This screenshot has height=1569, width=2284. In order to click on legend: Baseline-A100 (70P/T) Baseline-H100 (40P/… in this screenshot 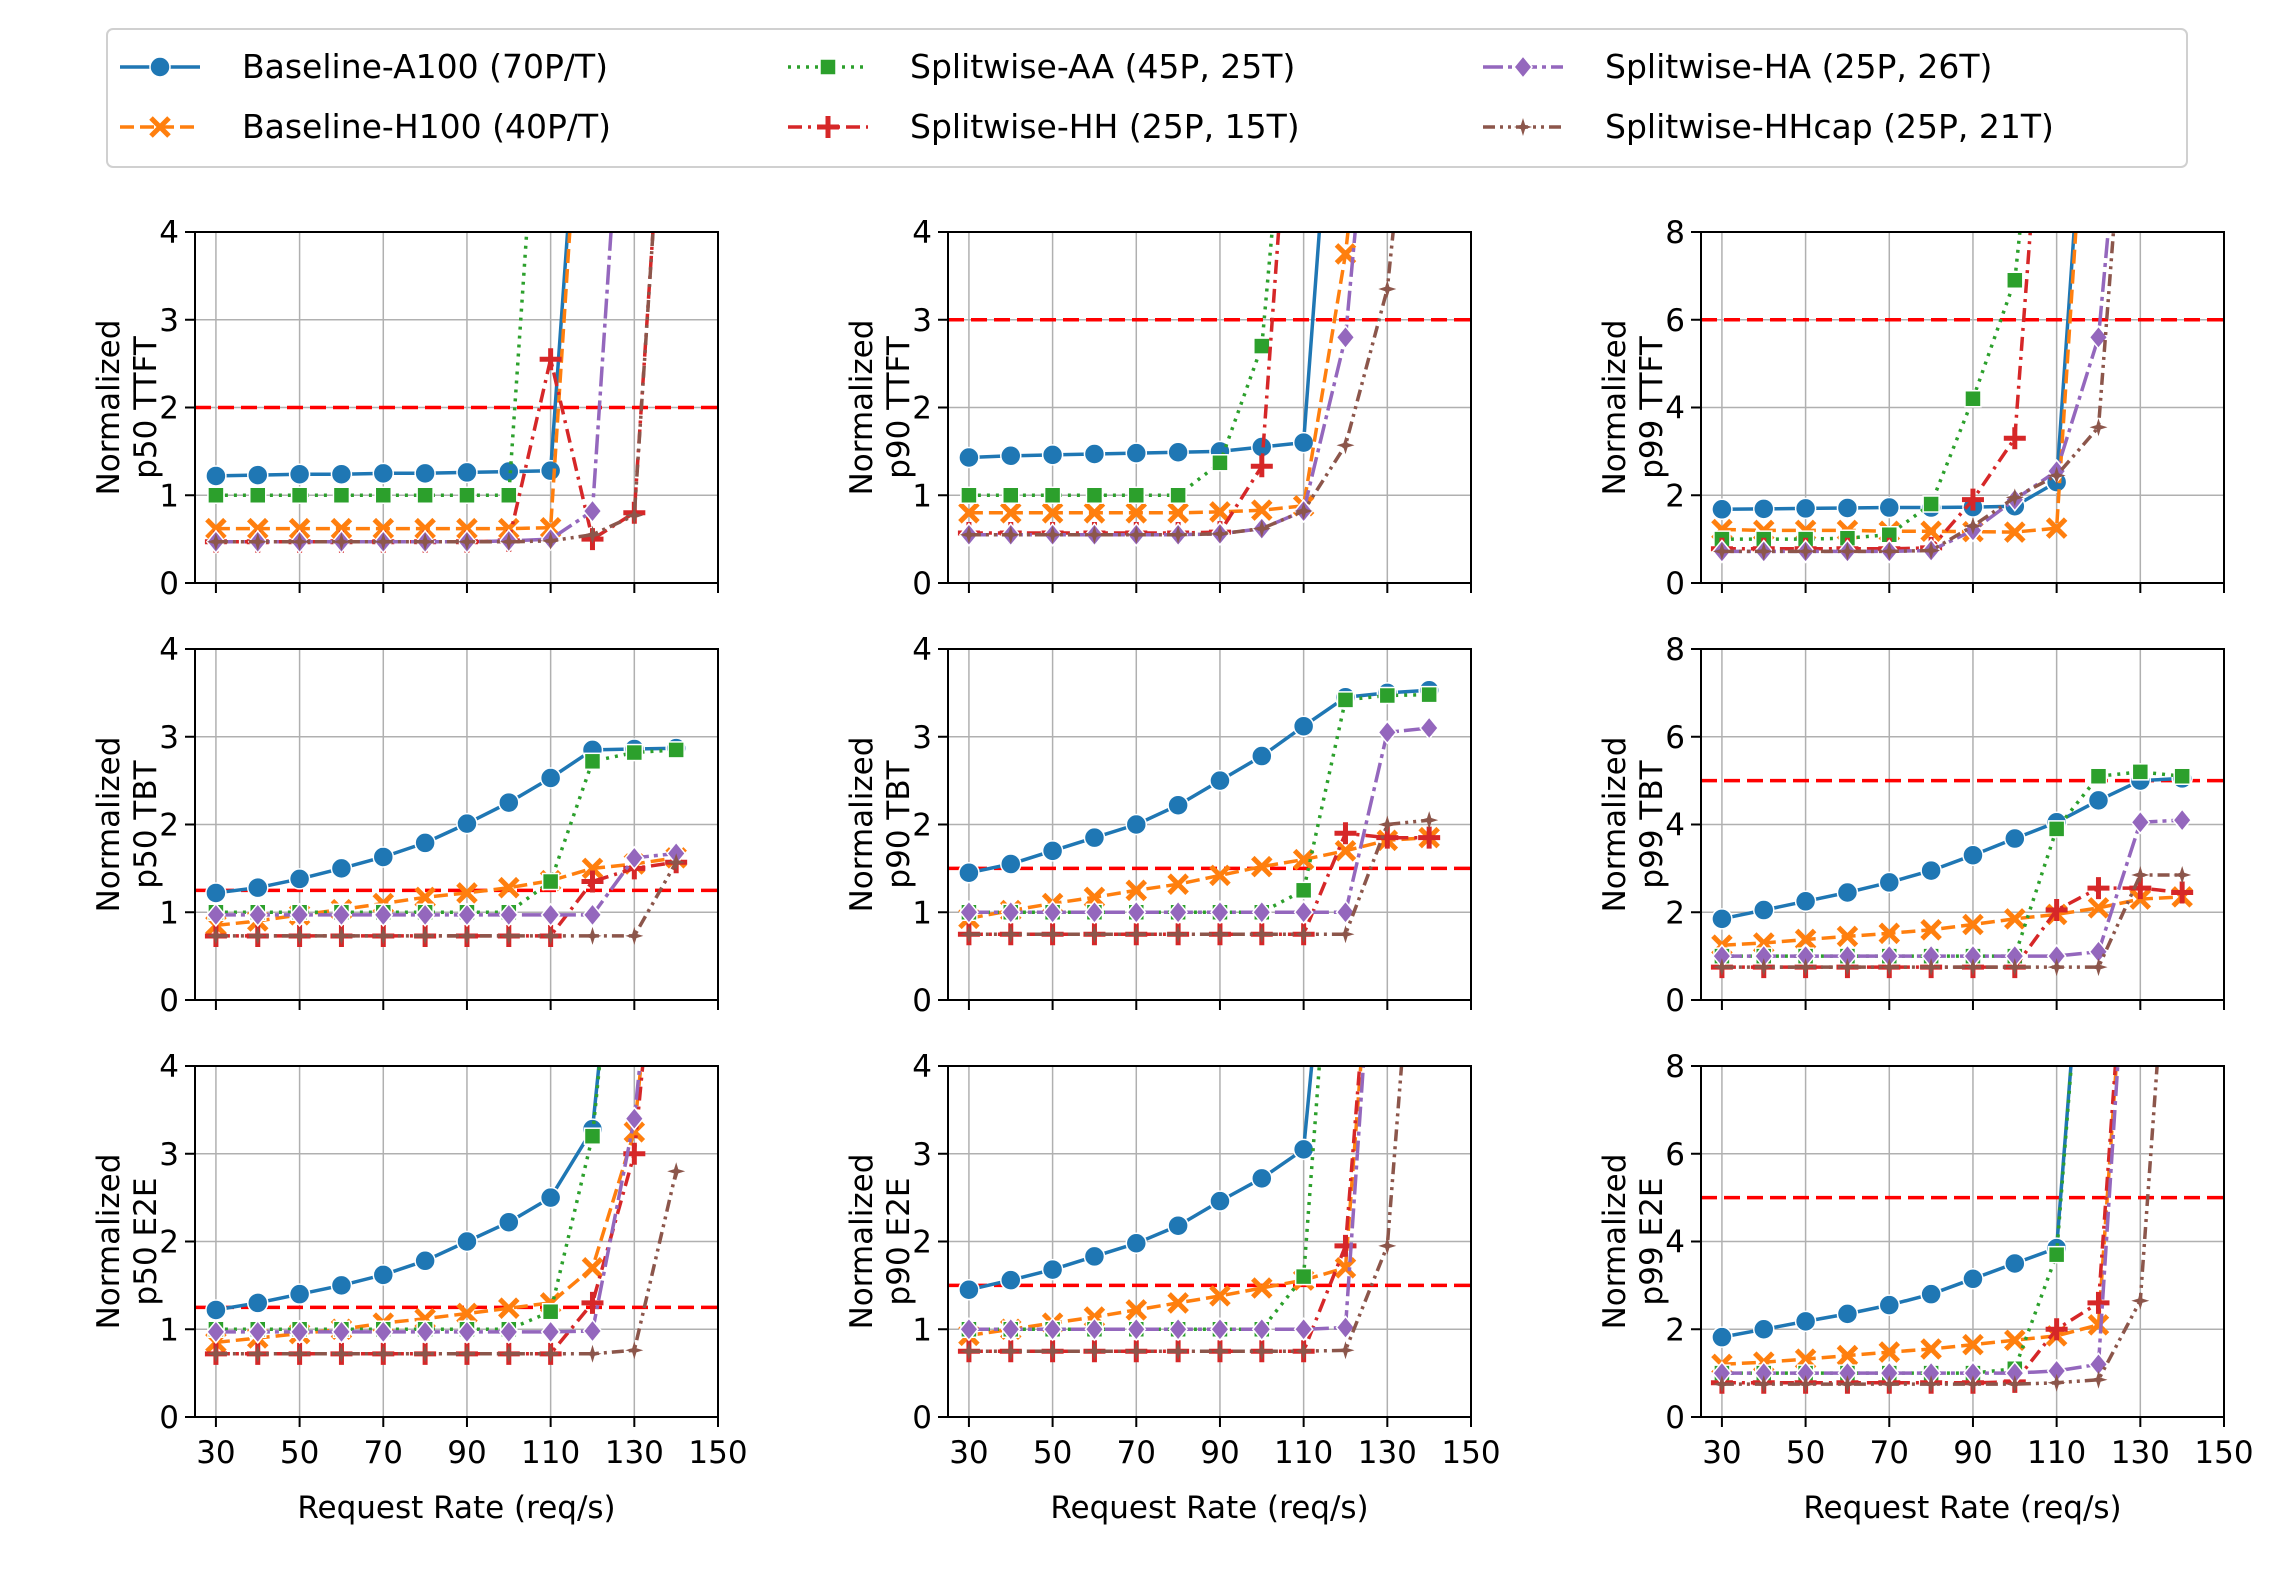, I will do `click(1147, 98)`.